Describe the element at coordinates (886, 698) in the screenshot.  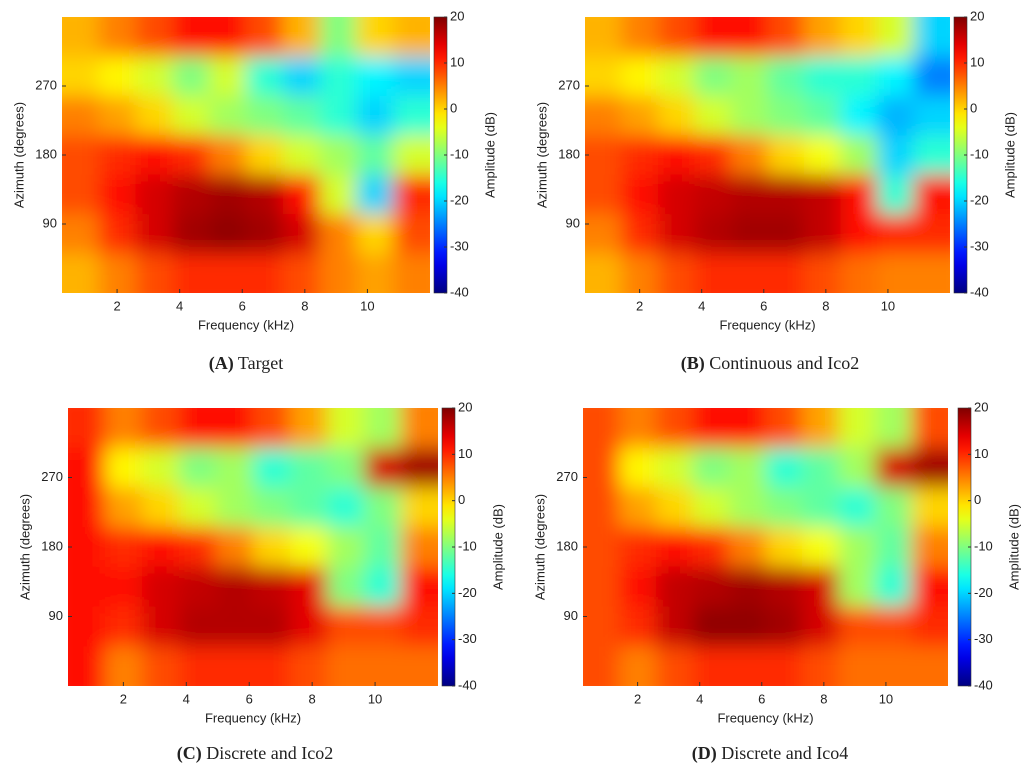
I see `x-tick-label: 10` at that location.